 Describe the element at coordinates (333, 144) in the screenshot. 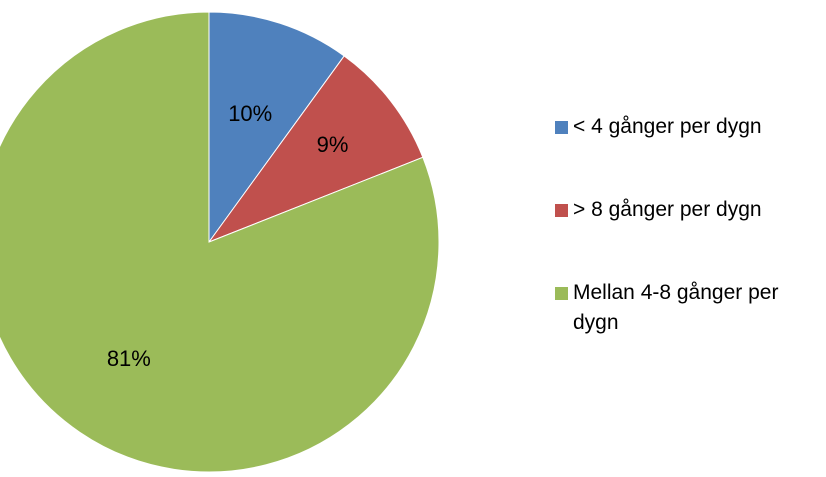

I see `data-label-over-8: 9%` at that location.